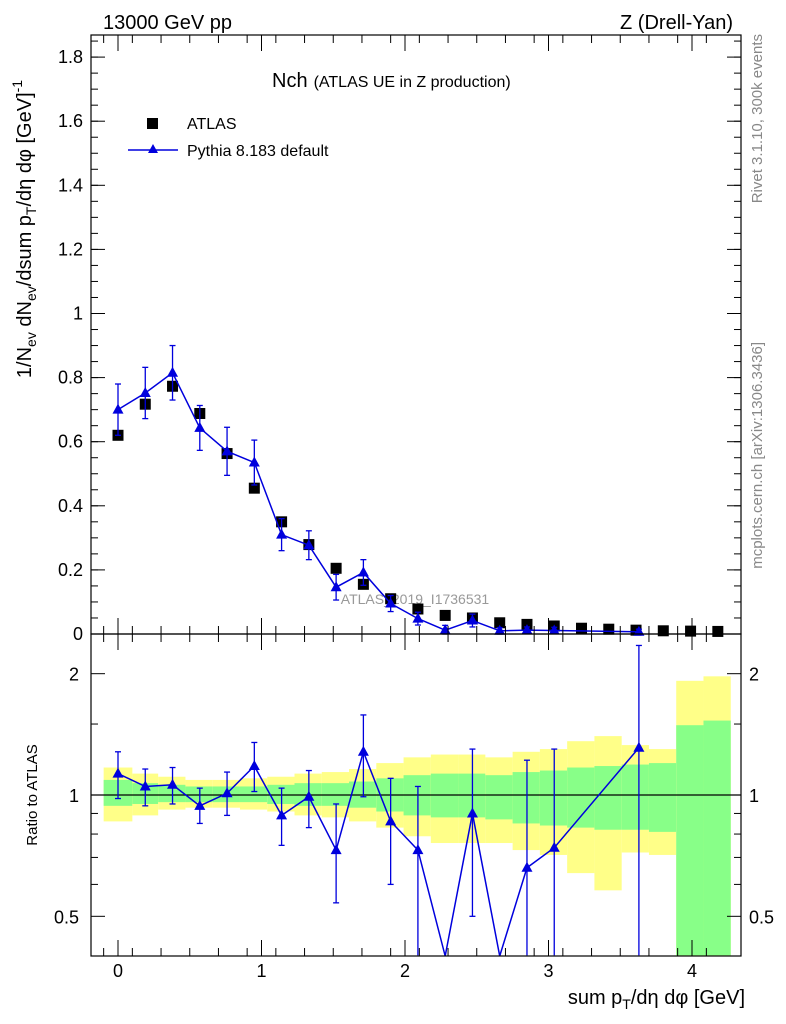 Image resolution: width=786 pixels, height=1024 pixels. I want to click on ratio-y-tick-label-right: 2, so click(754, 675).